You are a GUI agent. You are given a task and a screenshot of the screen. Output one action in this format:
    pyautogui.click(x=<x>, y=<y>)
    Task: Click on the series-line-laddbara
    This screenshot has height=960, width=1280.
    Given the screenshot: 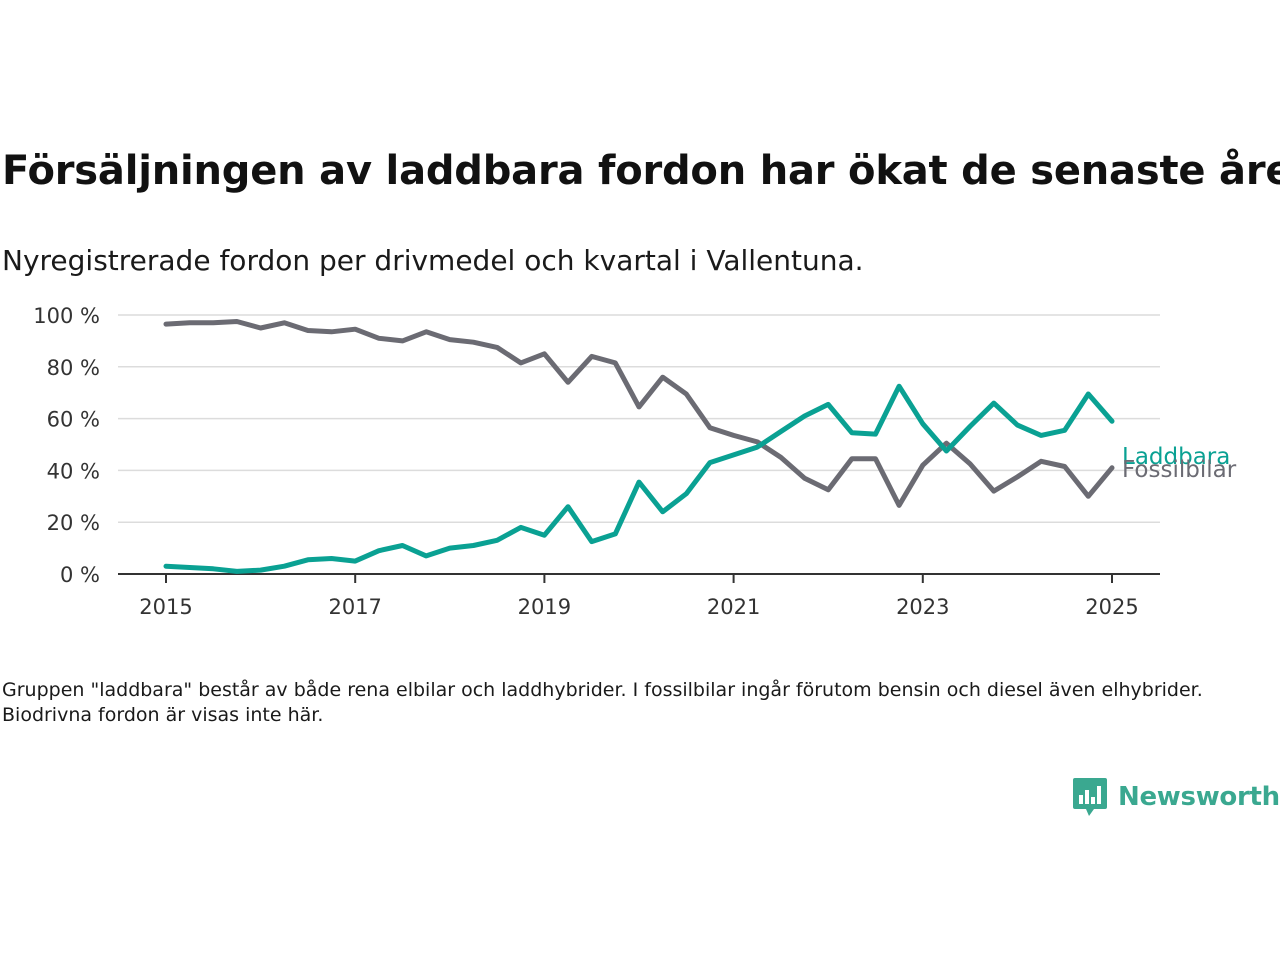 What is the action you would take?
    pyautogui.click(x=639, y=478)
    